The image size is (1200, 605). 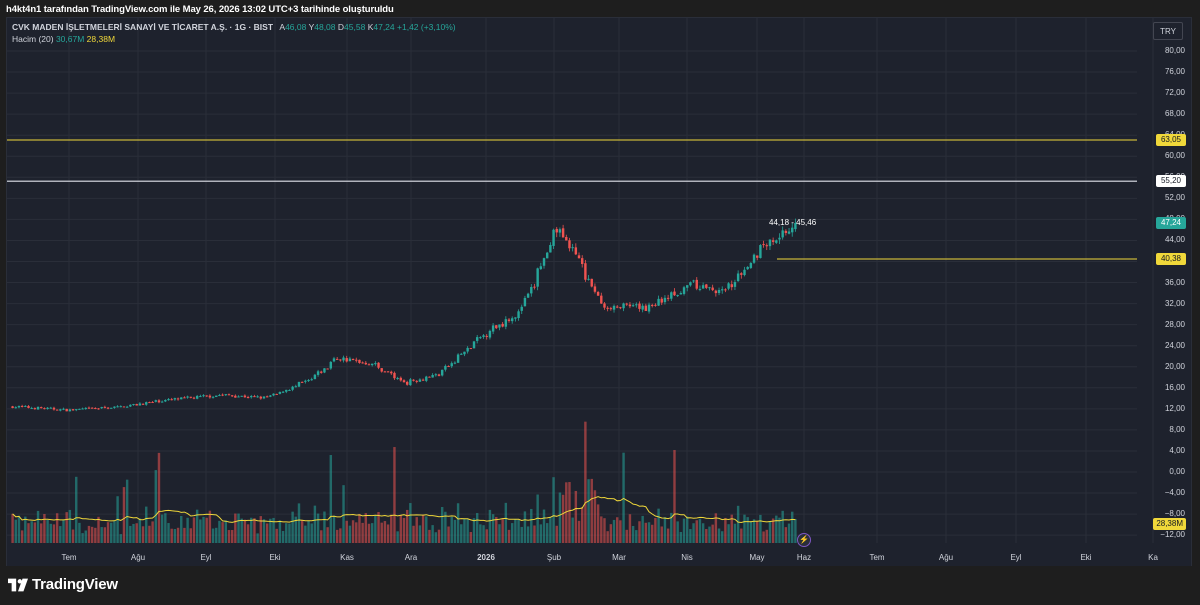 I want to click on price-tick: 52,00, so click(x=1174, y=198).